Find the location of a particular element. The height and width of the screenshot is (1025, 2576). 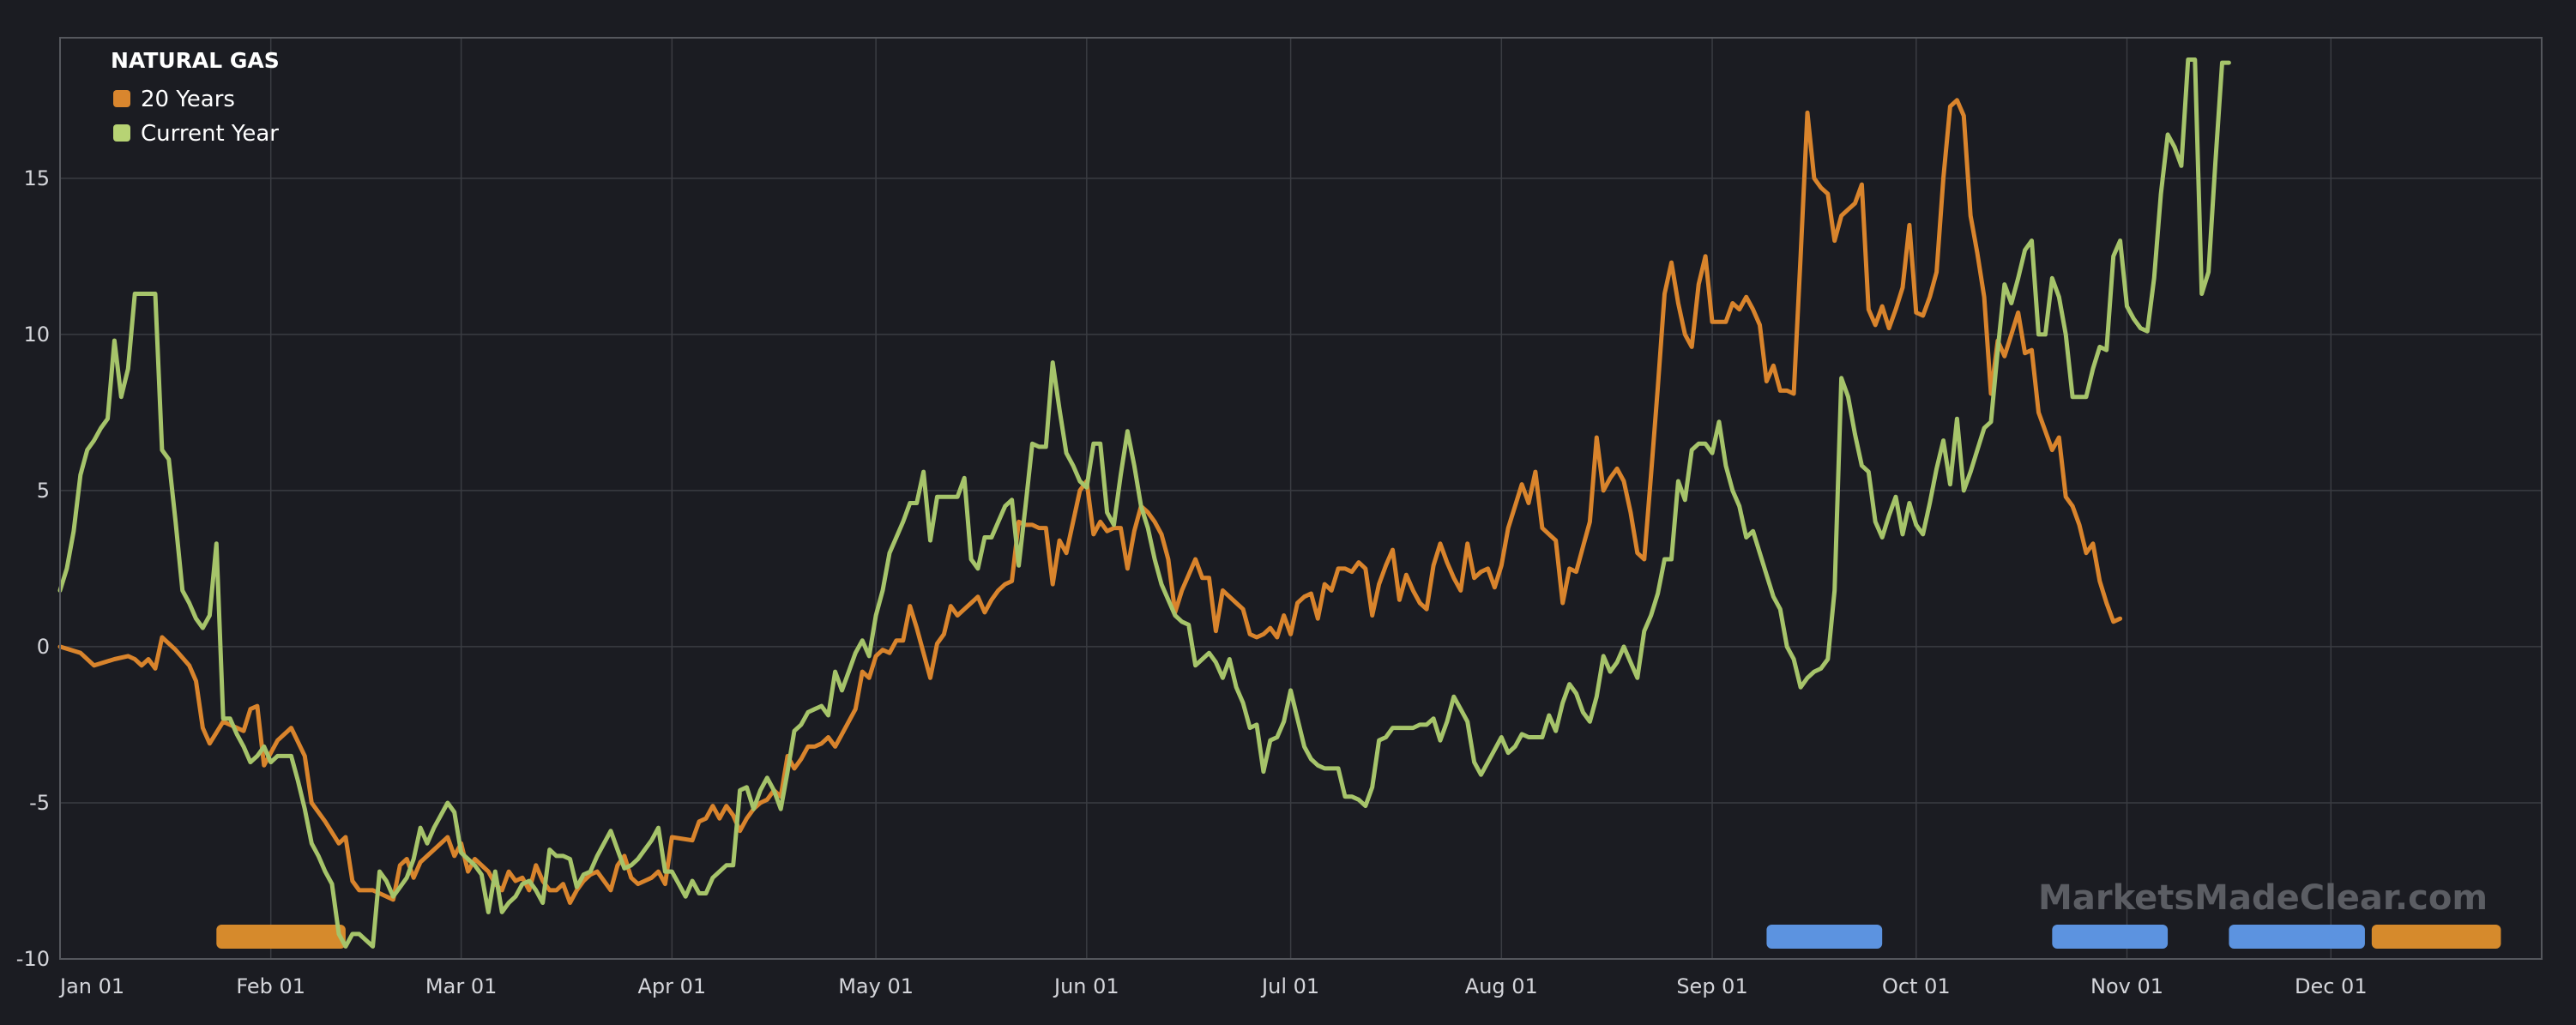

legend-title: NATURAL GAS is located at coordinates (195, 60).